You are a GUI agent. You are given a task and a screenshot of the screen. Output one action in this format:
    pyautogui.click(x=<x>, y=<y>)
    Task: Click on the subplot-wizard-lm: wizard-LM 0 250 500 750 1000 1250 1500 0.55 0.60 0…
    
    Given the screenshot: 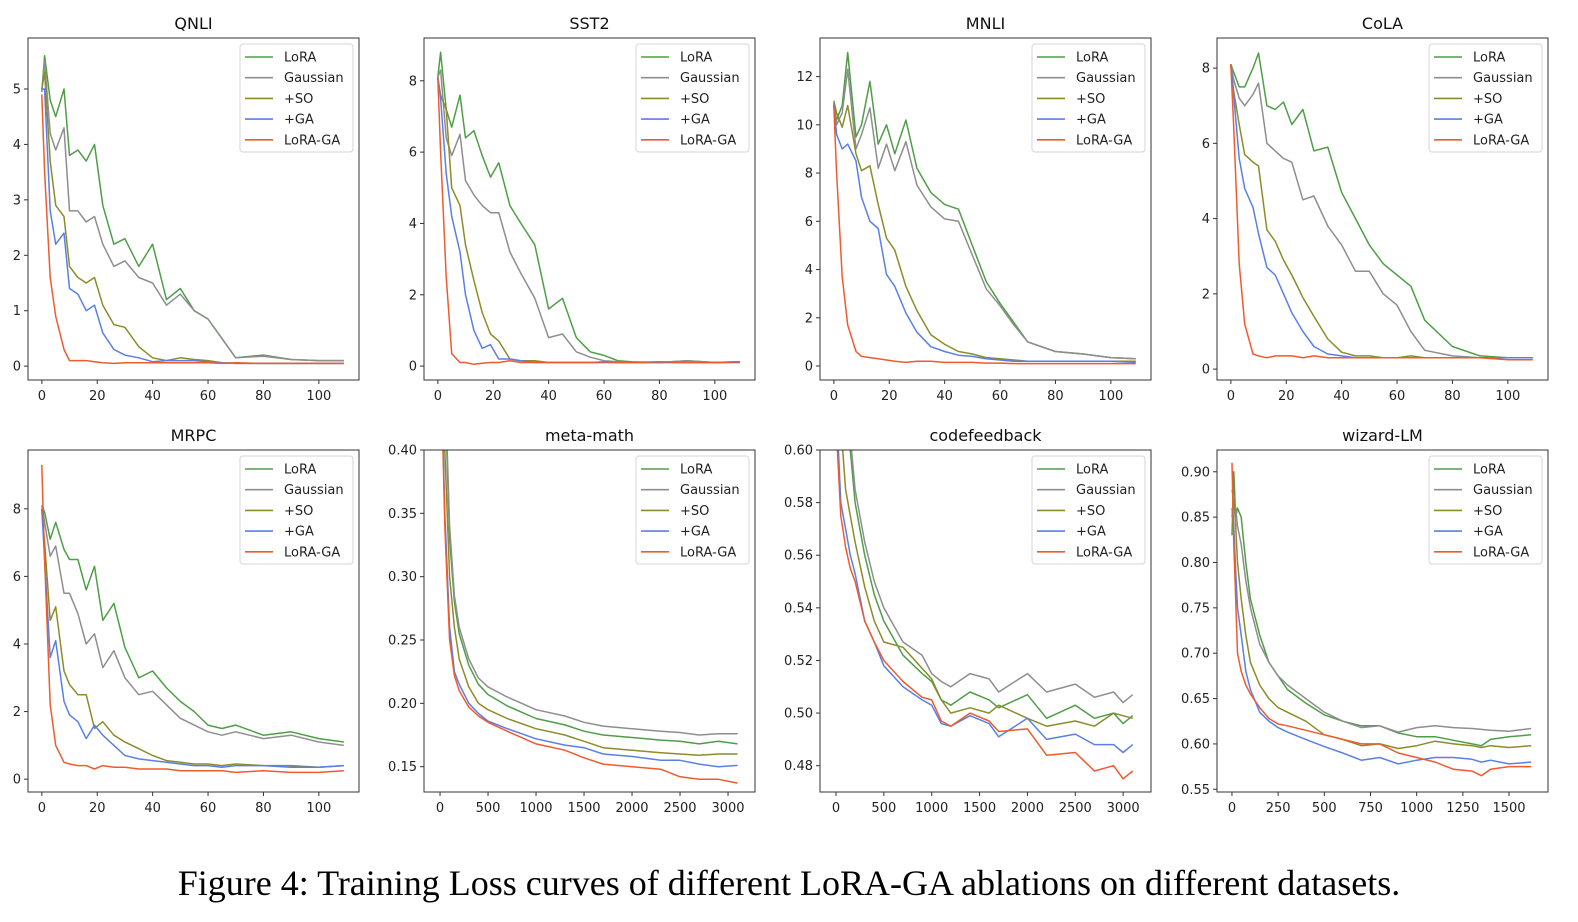 What is the action you would take?
    pyautogui.click(x=1365, y=621)
    